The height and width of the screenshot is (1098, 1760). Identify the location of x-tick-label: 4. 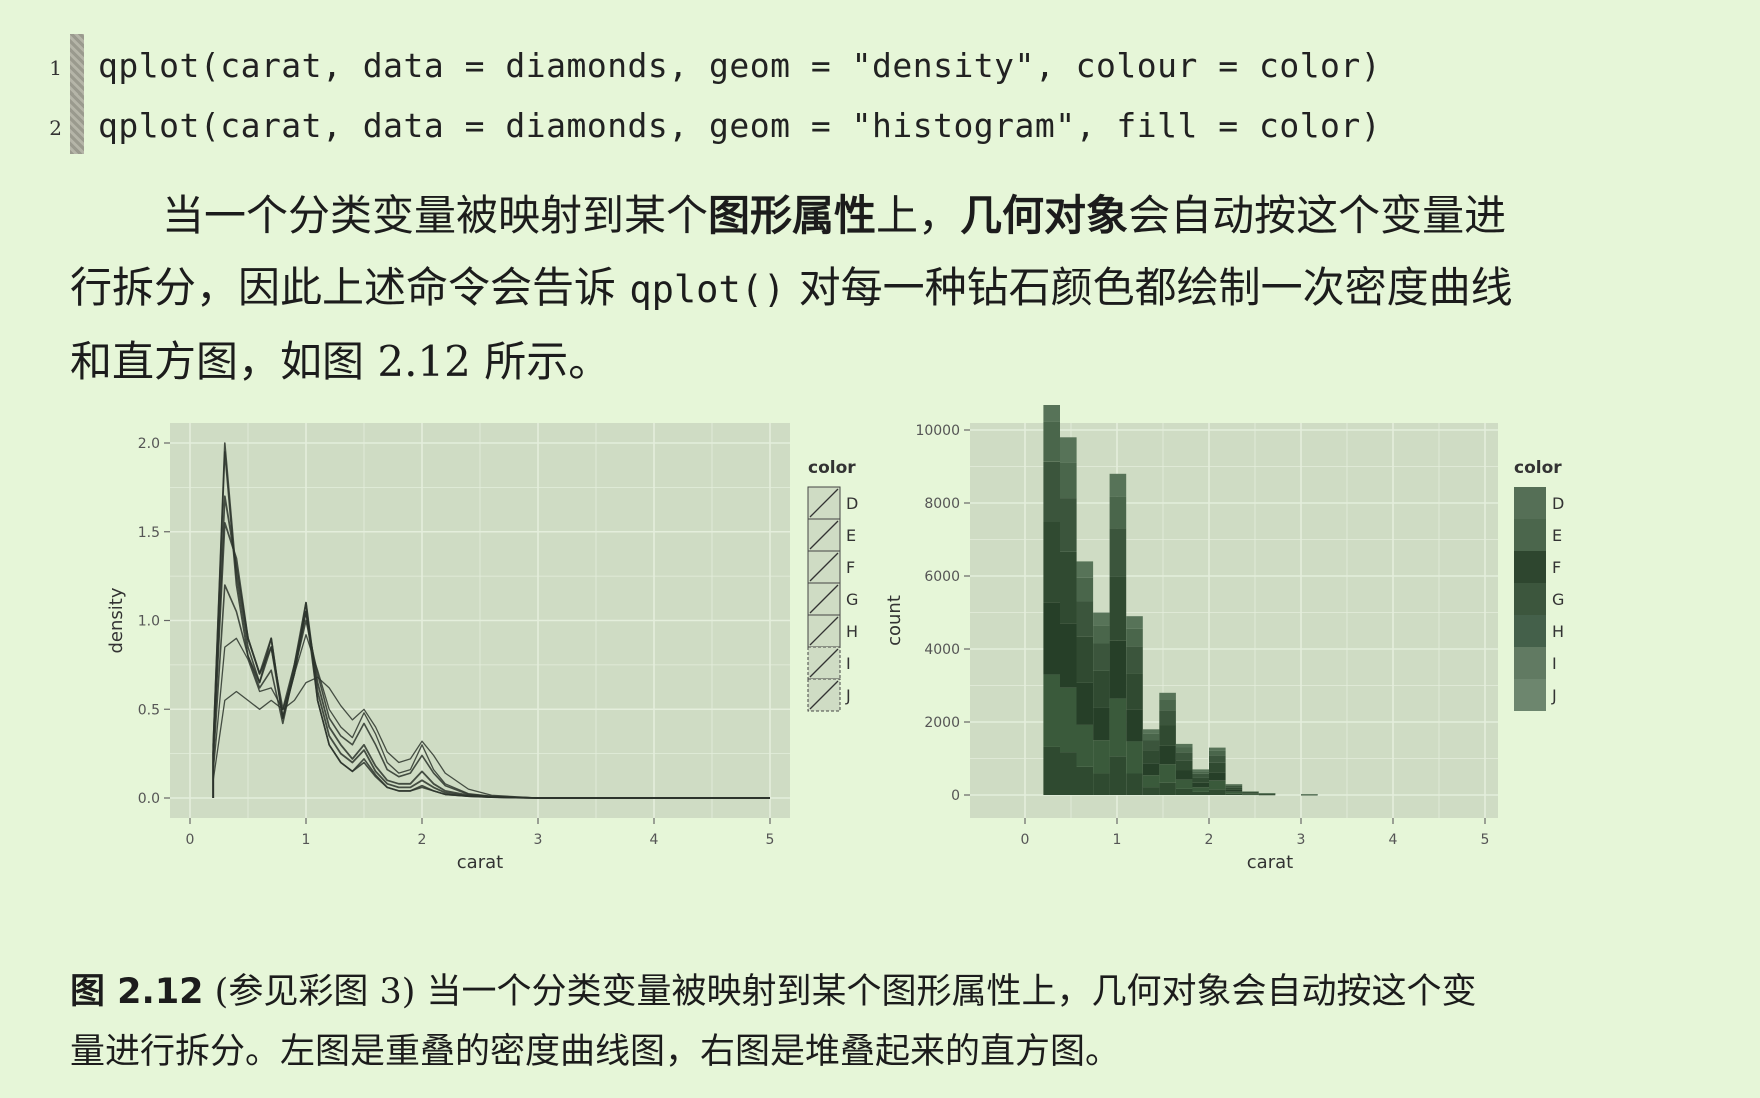
(654, 840).